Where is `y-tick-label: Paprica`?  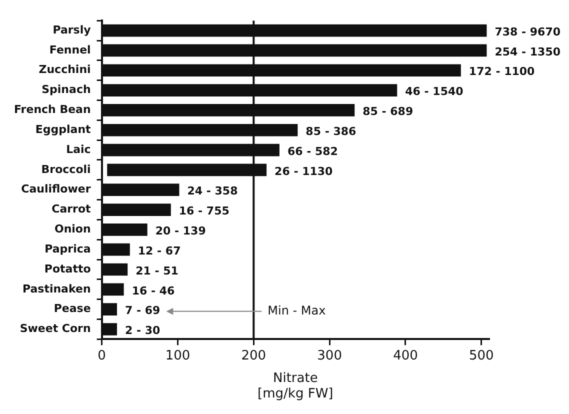
y-tick-label: Paprica is located at coordinates (67, 249).